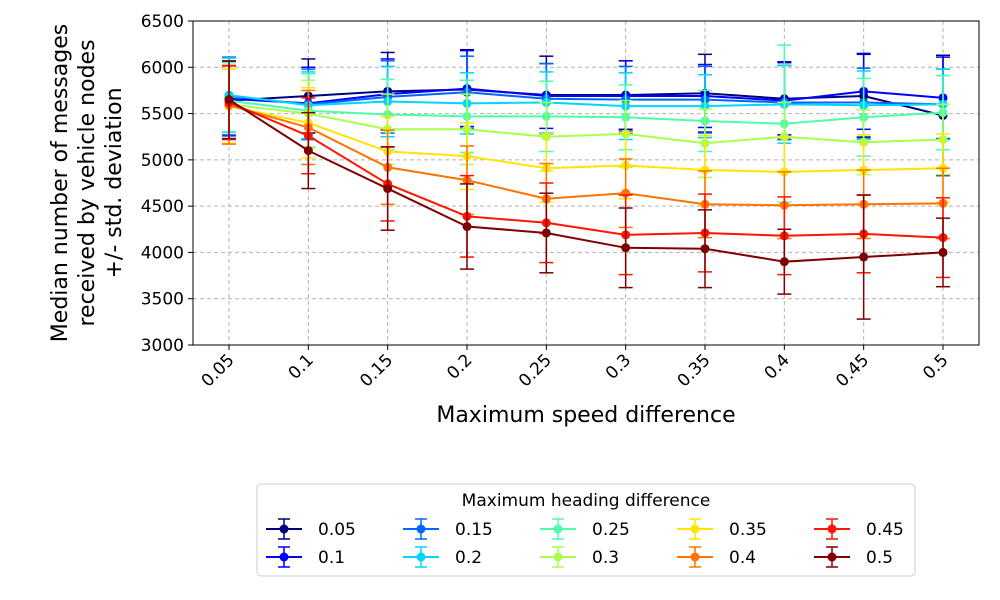  Describe the element at coordinates (618, 366) in the screenshot. I see `x-tick-label: 0.3` at that location.